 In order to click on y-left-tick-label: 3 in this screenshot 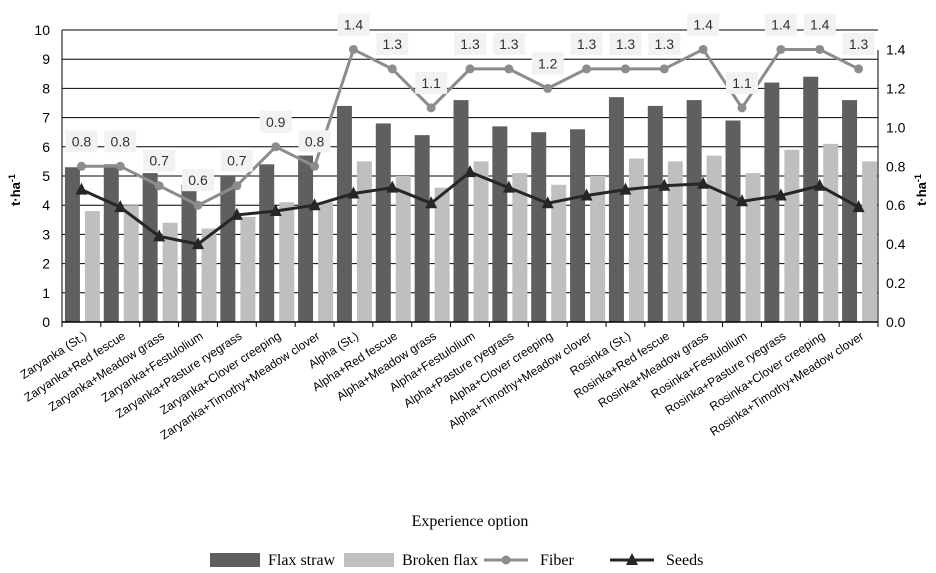, I will do `click(46, 234)`.